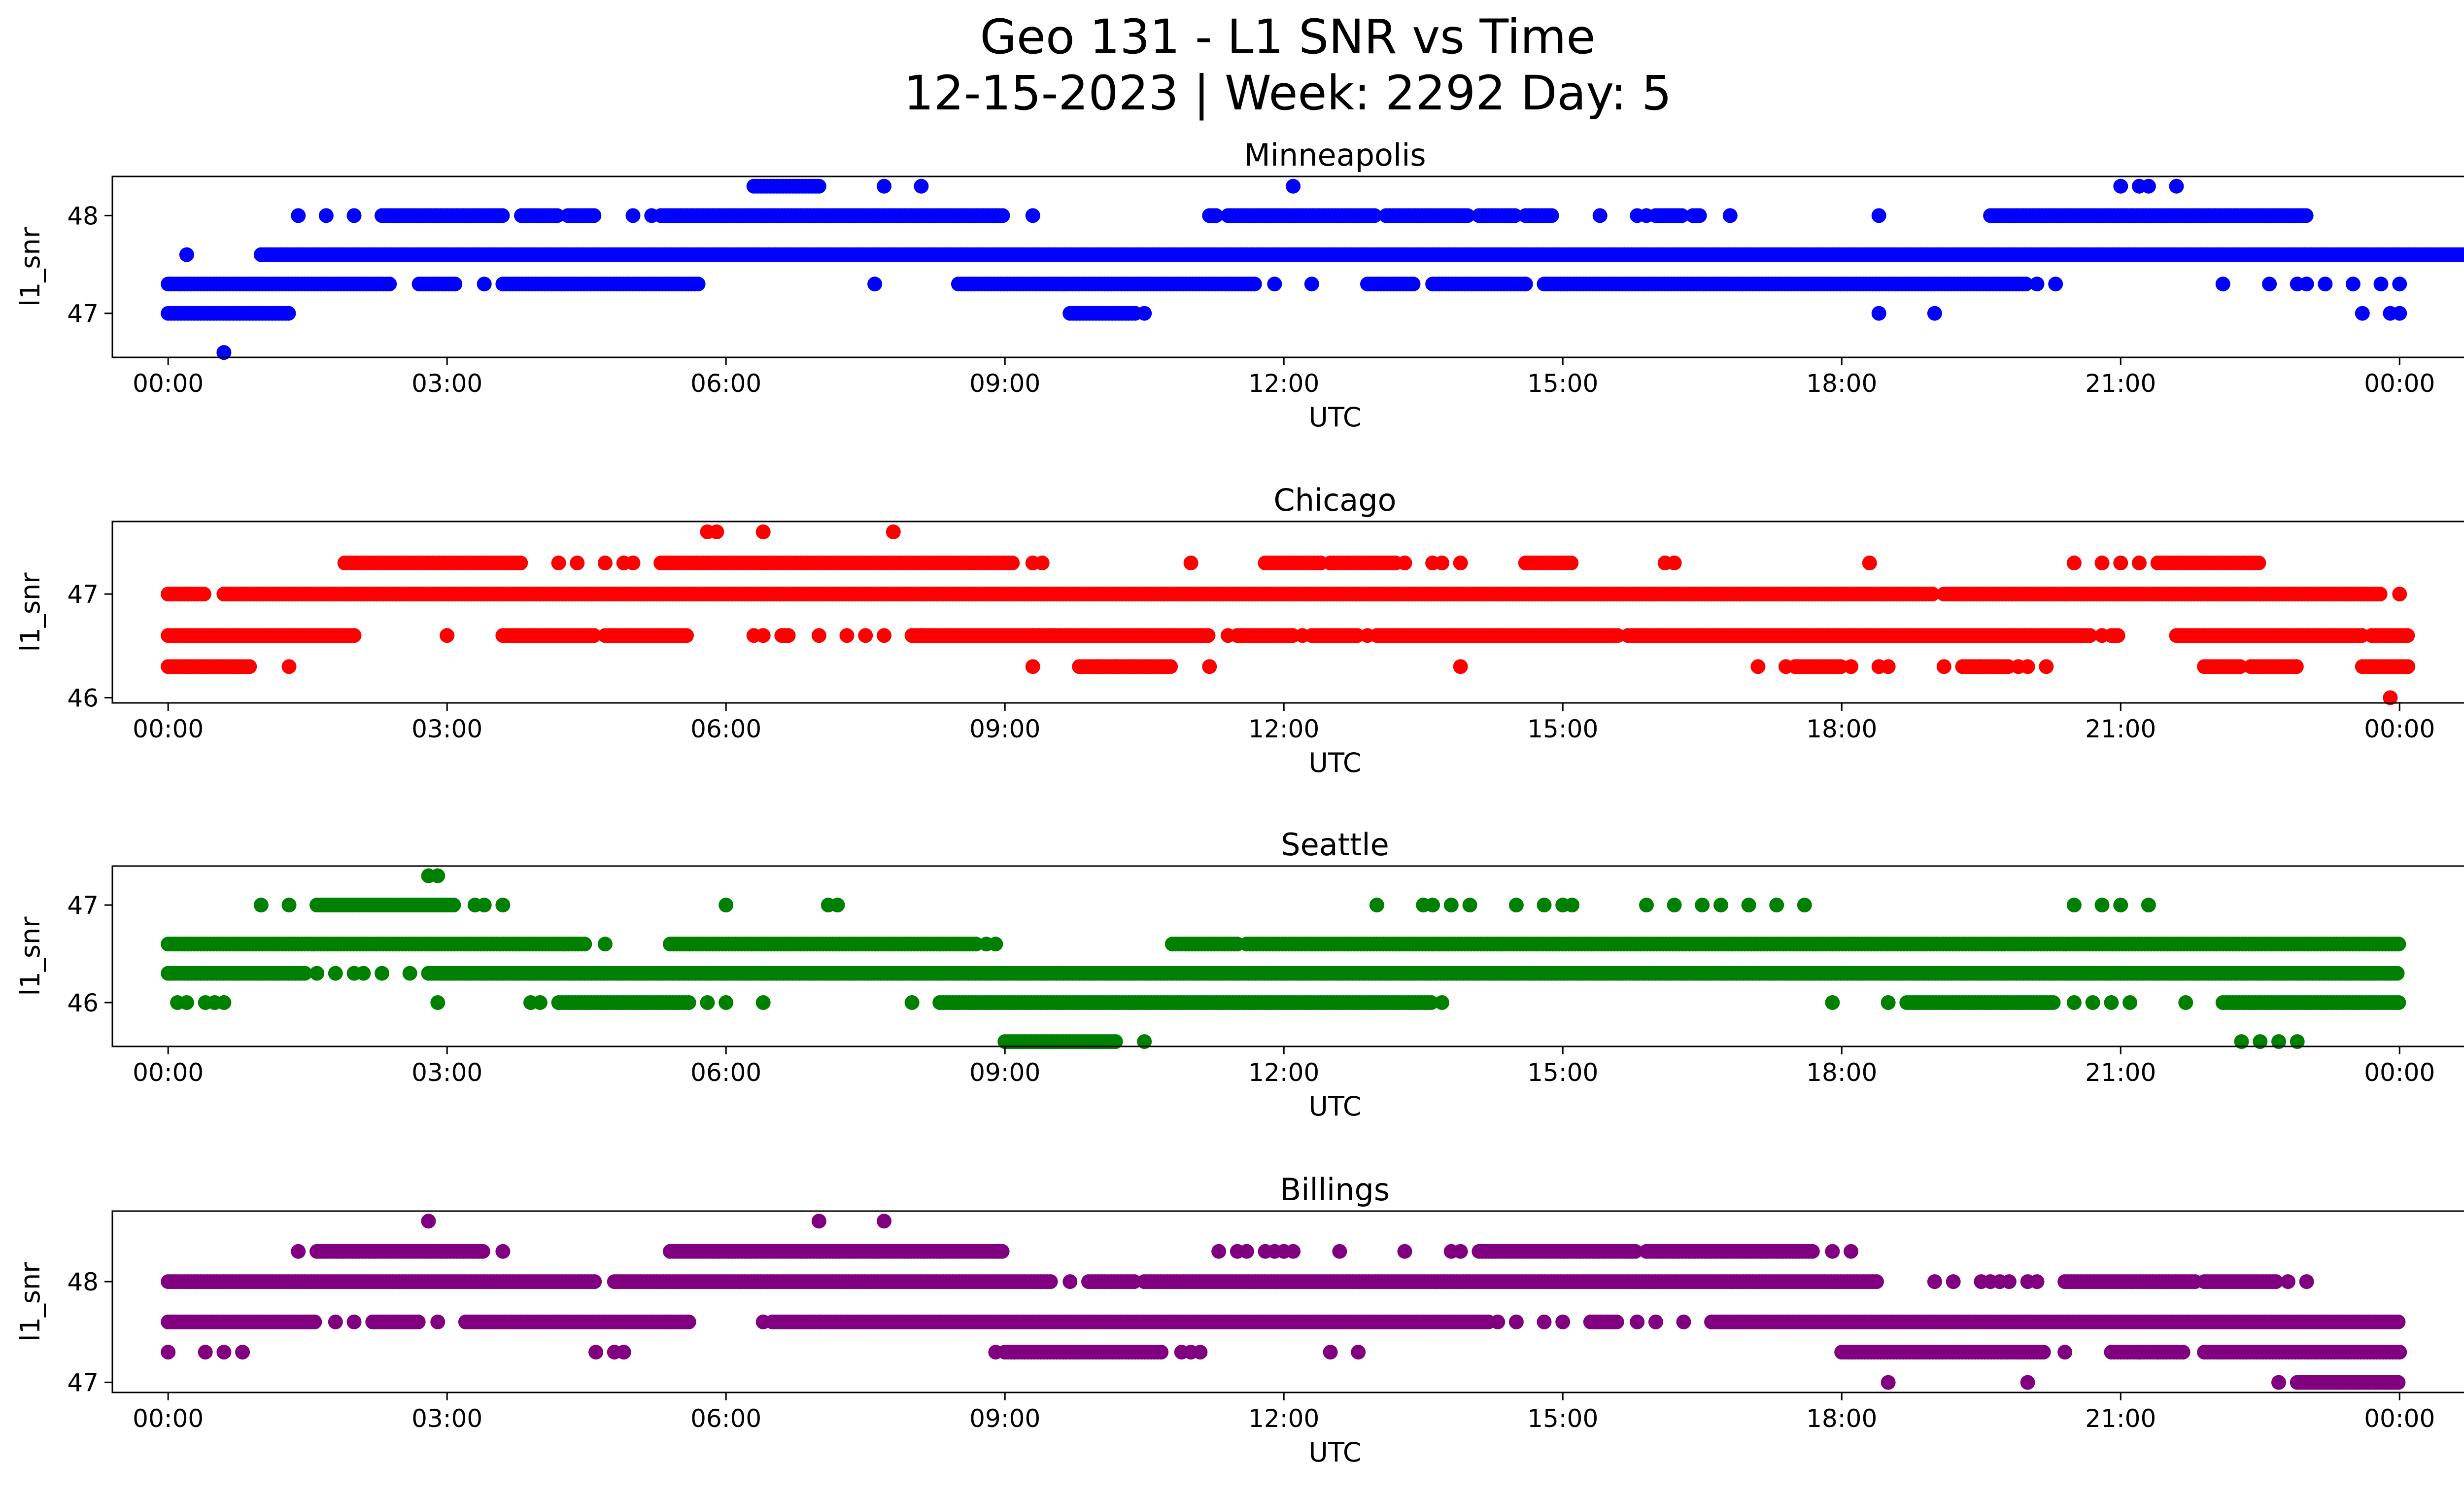  What do you see at coordinates (83, 698) in the screenshot?
I see `y-tick-label: 46` at bounding box center [83, 698].